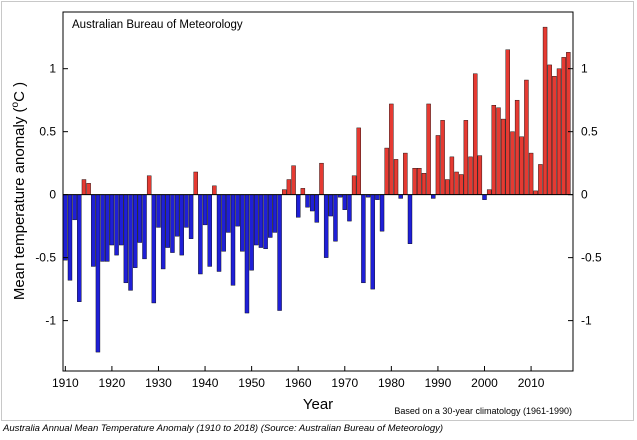  I want to click on bar-1971, so click(349, 208).